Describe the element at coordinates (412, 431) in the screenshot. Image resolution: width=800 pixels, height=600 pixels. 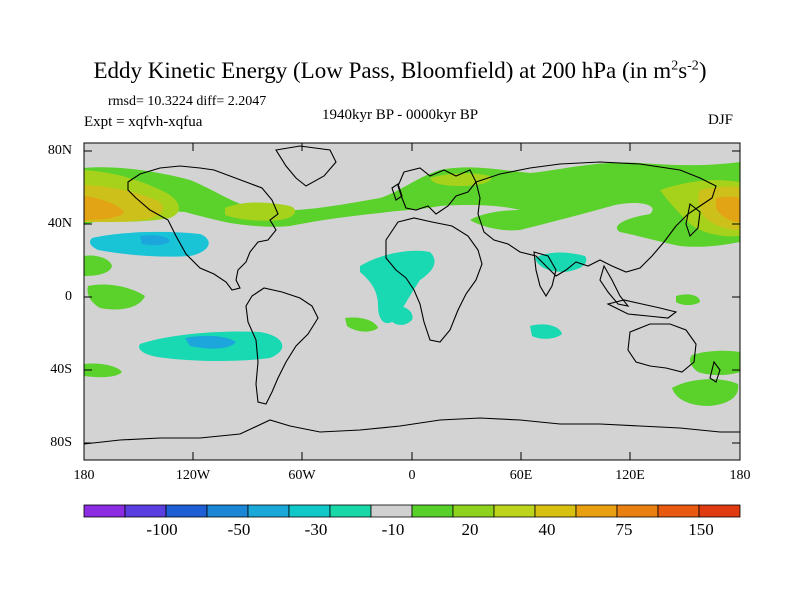
I see `coast-antarctica` at that location.